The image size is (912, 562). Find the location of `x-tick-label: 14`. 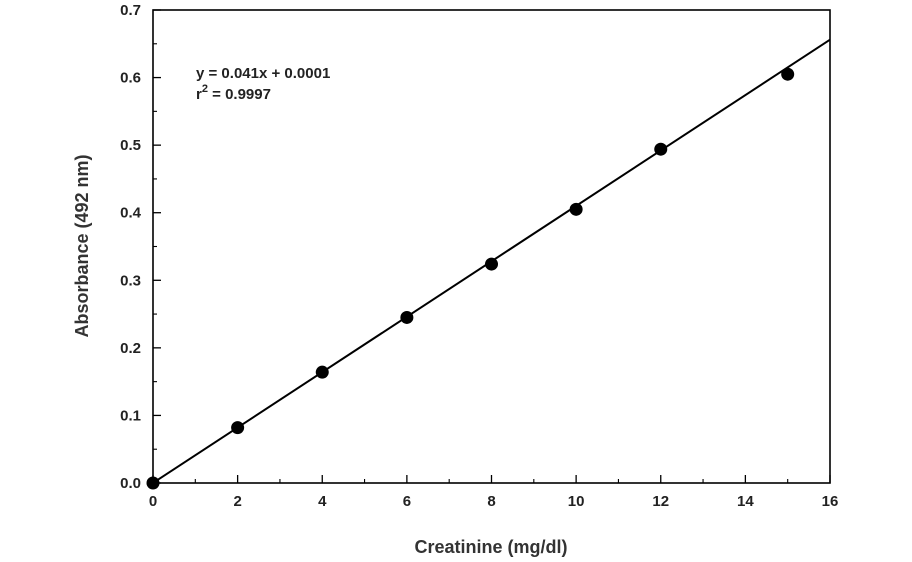

x-tick-label: 14 is located at coordinates (745, 501).